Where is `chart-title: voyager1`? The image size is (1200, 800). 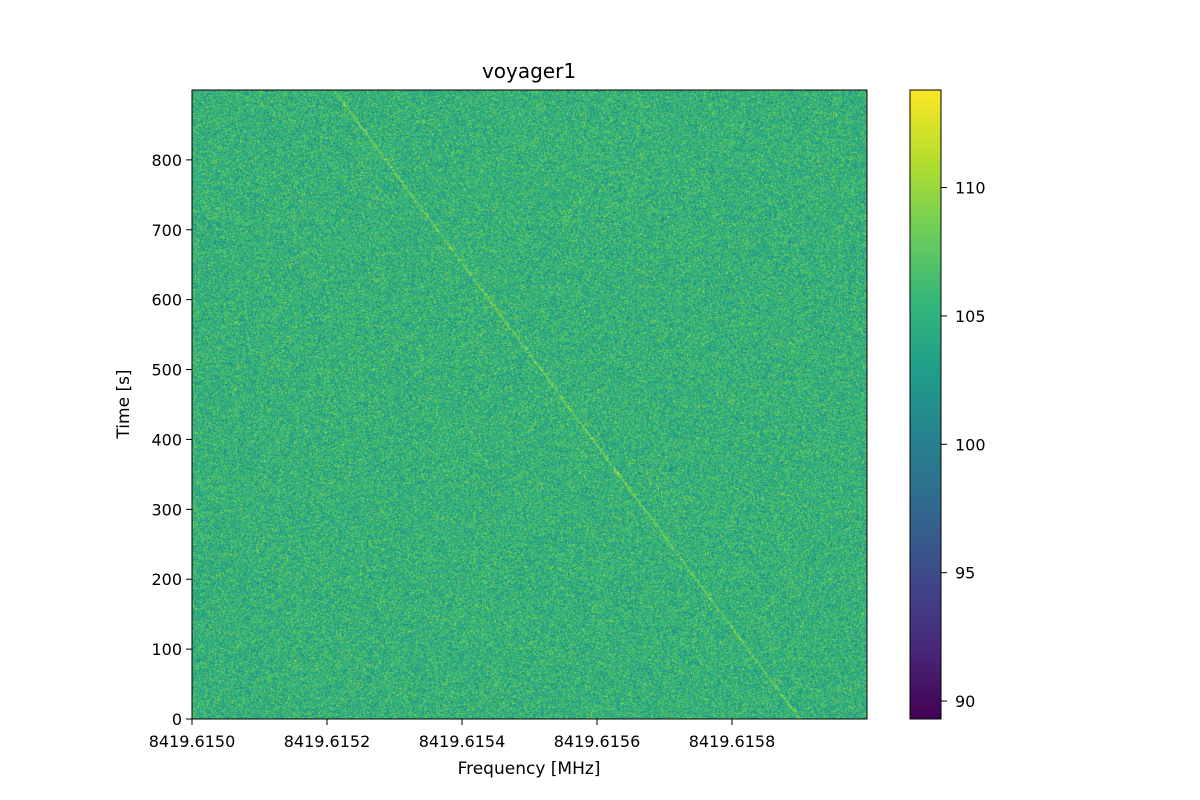 chart-title: voyager1 is located at coordinates (529, 71).